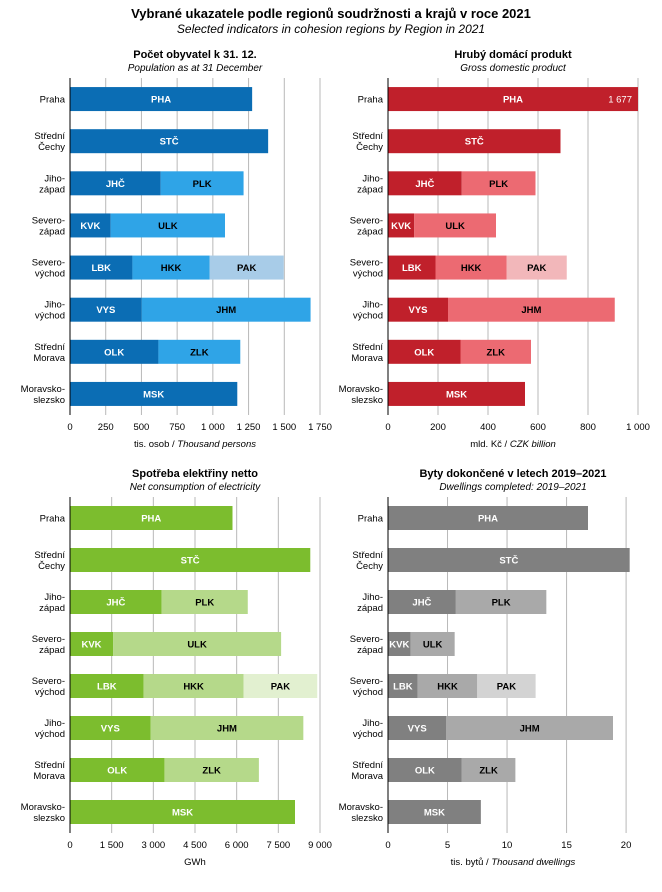 The image size is (662, 892). I want to click on x-axis-label-unit: GWh, so click(195, 862).